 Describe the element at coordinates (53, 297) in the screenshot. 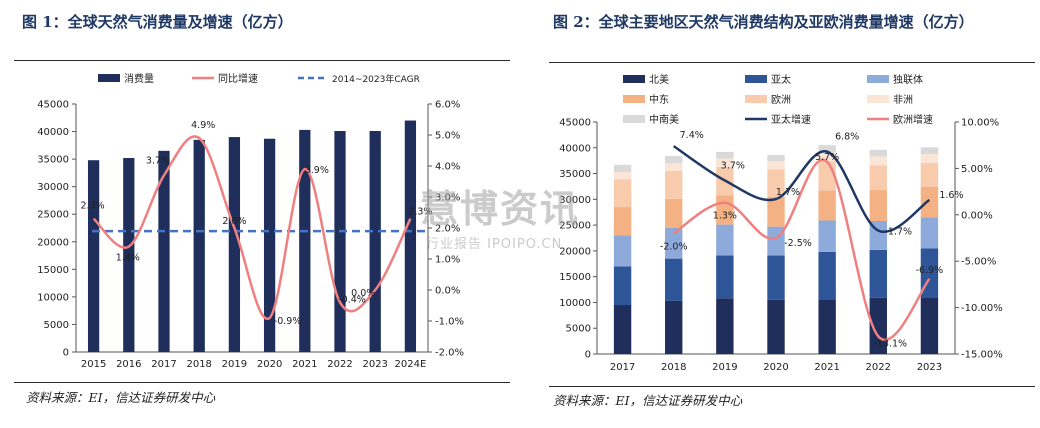

I see `y-tick-label: 10000` at that location.